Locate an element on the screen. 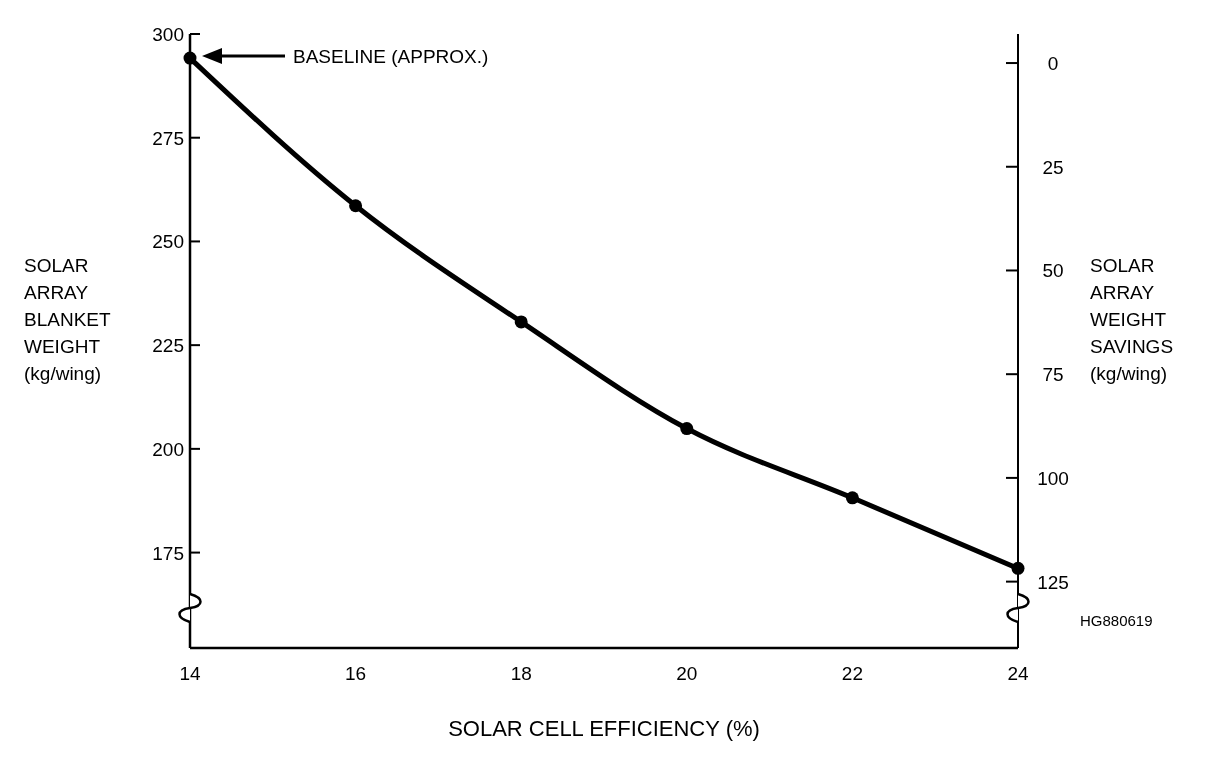  y2-tick-label: 125 is located at coordinates (1053, 582).